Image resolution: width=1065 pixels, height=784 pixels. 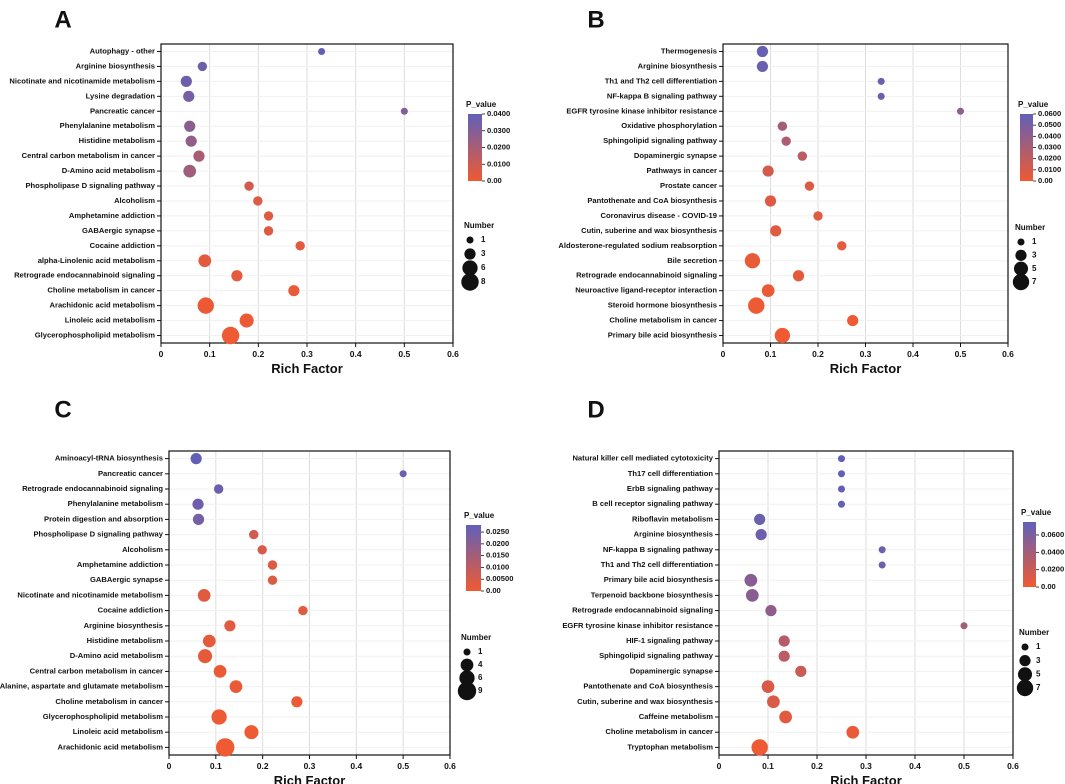 I want to click on panel-a-size-legend-label: 8, so click(x=483, y=281).